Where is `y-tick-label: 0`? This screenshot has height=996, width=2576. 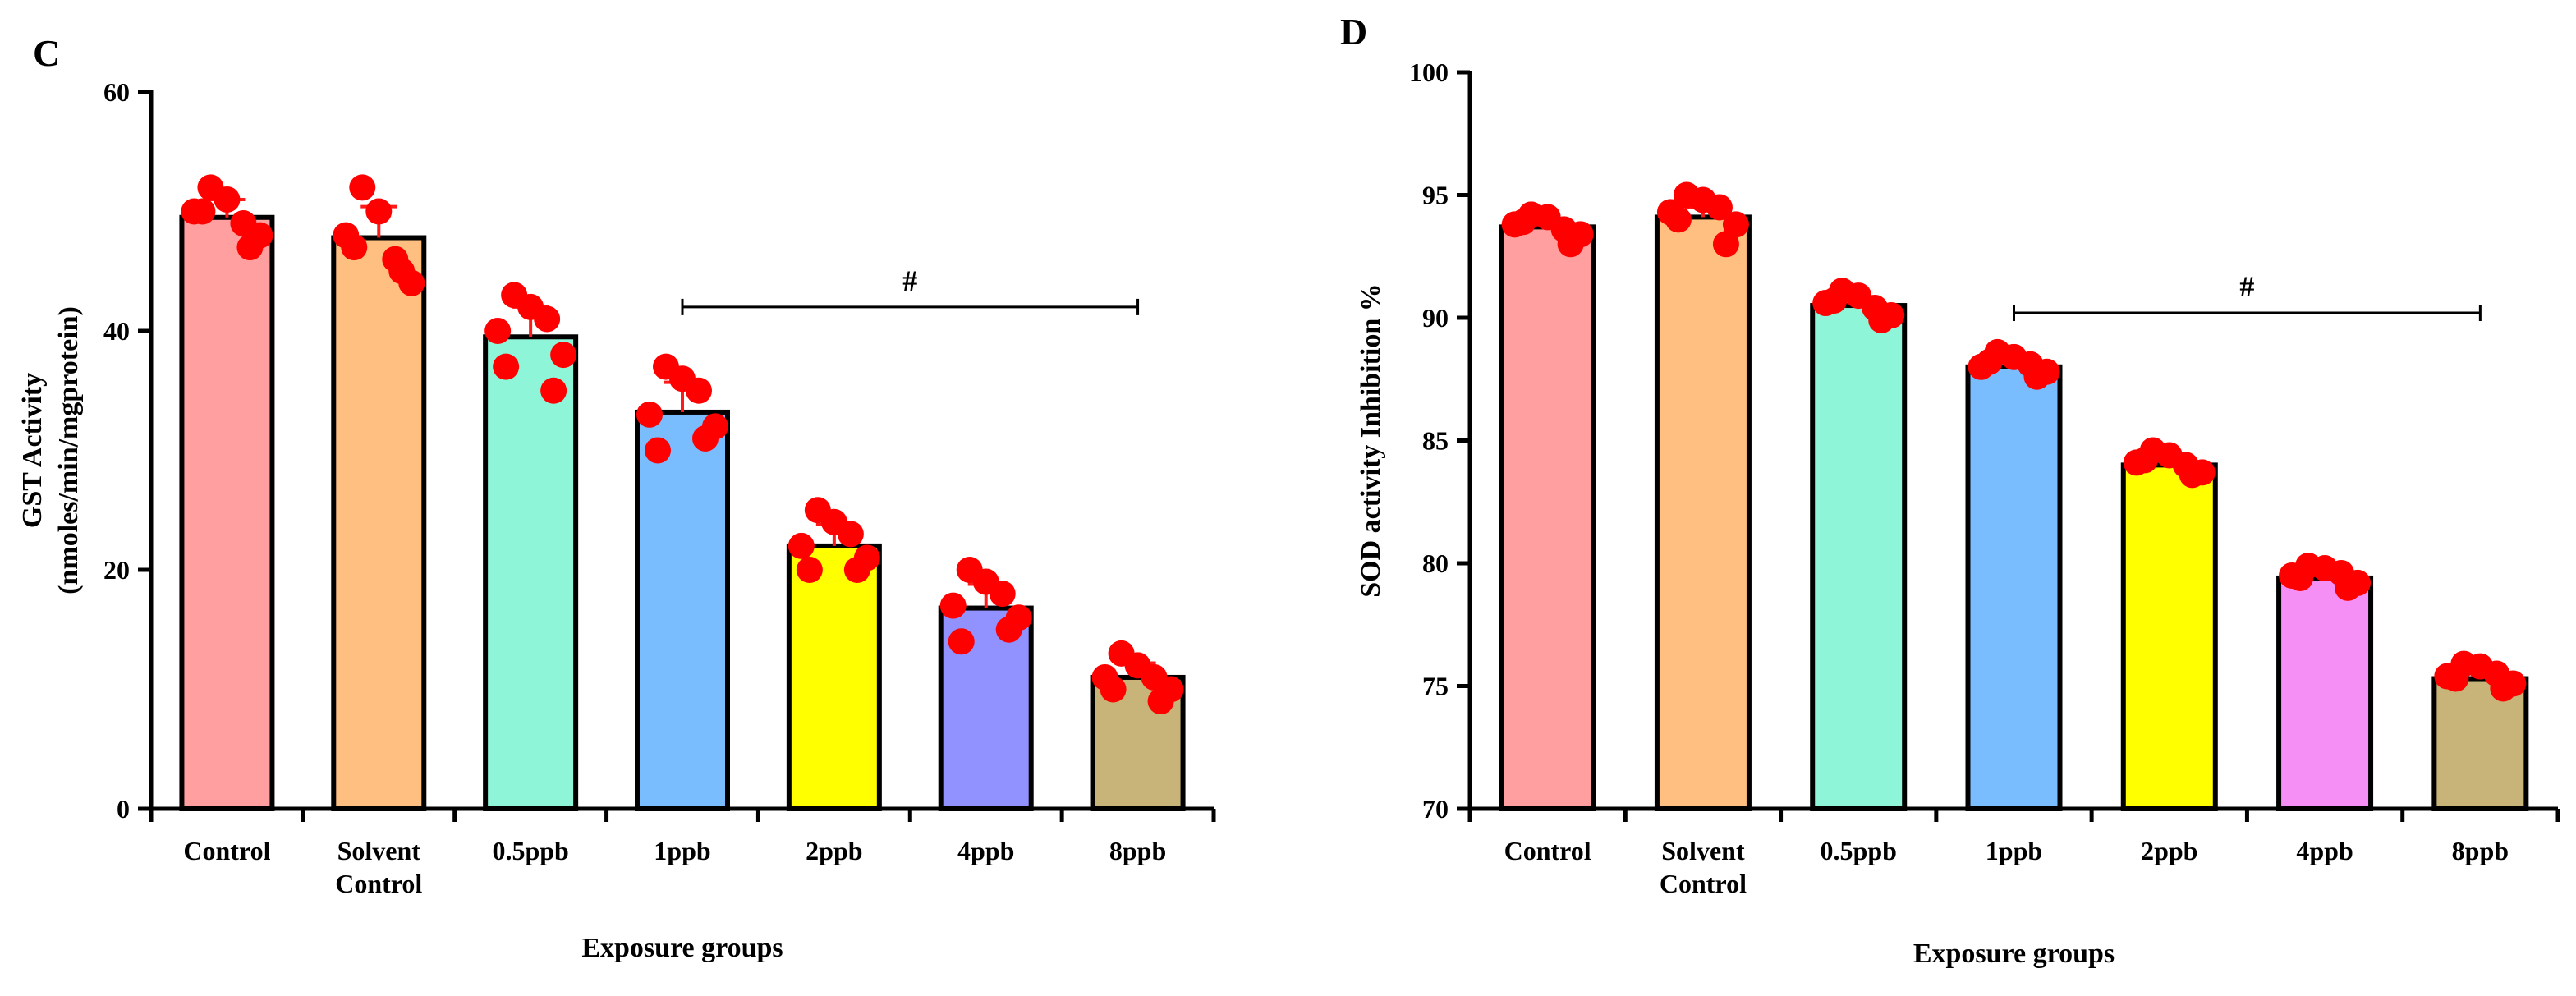 y-tick-label: 0 is located at coordinates (123, 809).